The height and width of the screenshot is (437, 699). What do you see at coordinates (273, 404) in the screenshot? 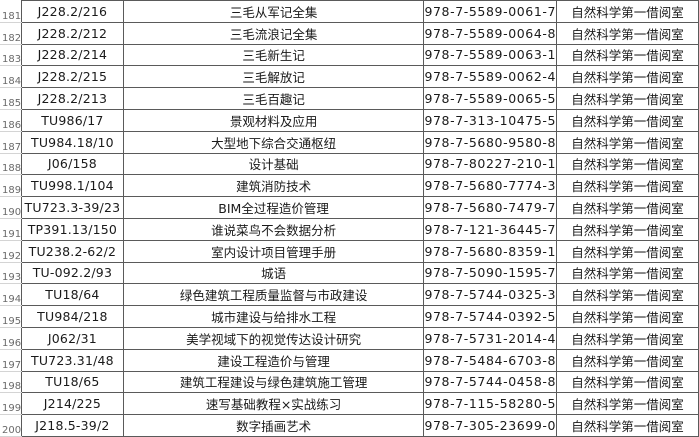
I see `cell-title: 速写基础教程×实战练习` at bounding box center [273, 404].